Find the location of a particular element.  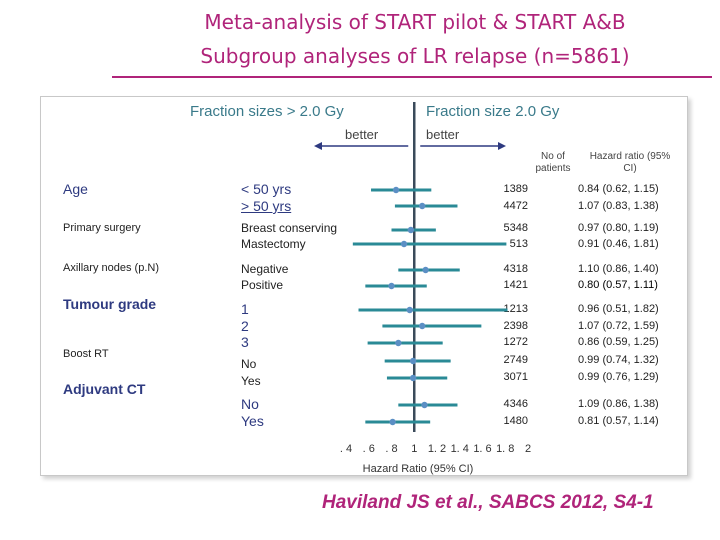

subgroup-tumour-grade: Tumour grade is located at coordinates (110, 304).